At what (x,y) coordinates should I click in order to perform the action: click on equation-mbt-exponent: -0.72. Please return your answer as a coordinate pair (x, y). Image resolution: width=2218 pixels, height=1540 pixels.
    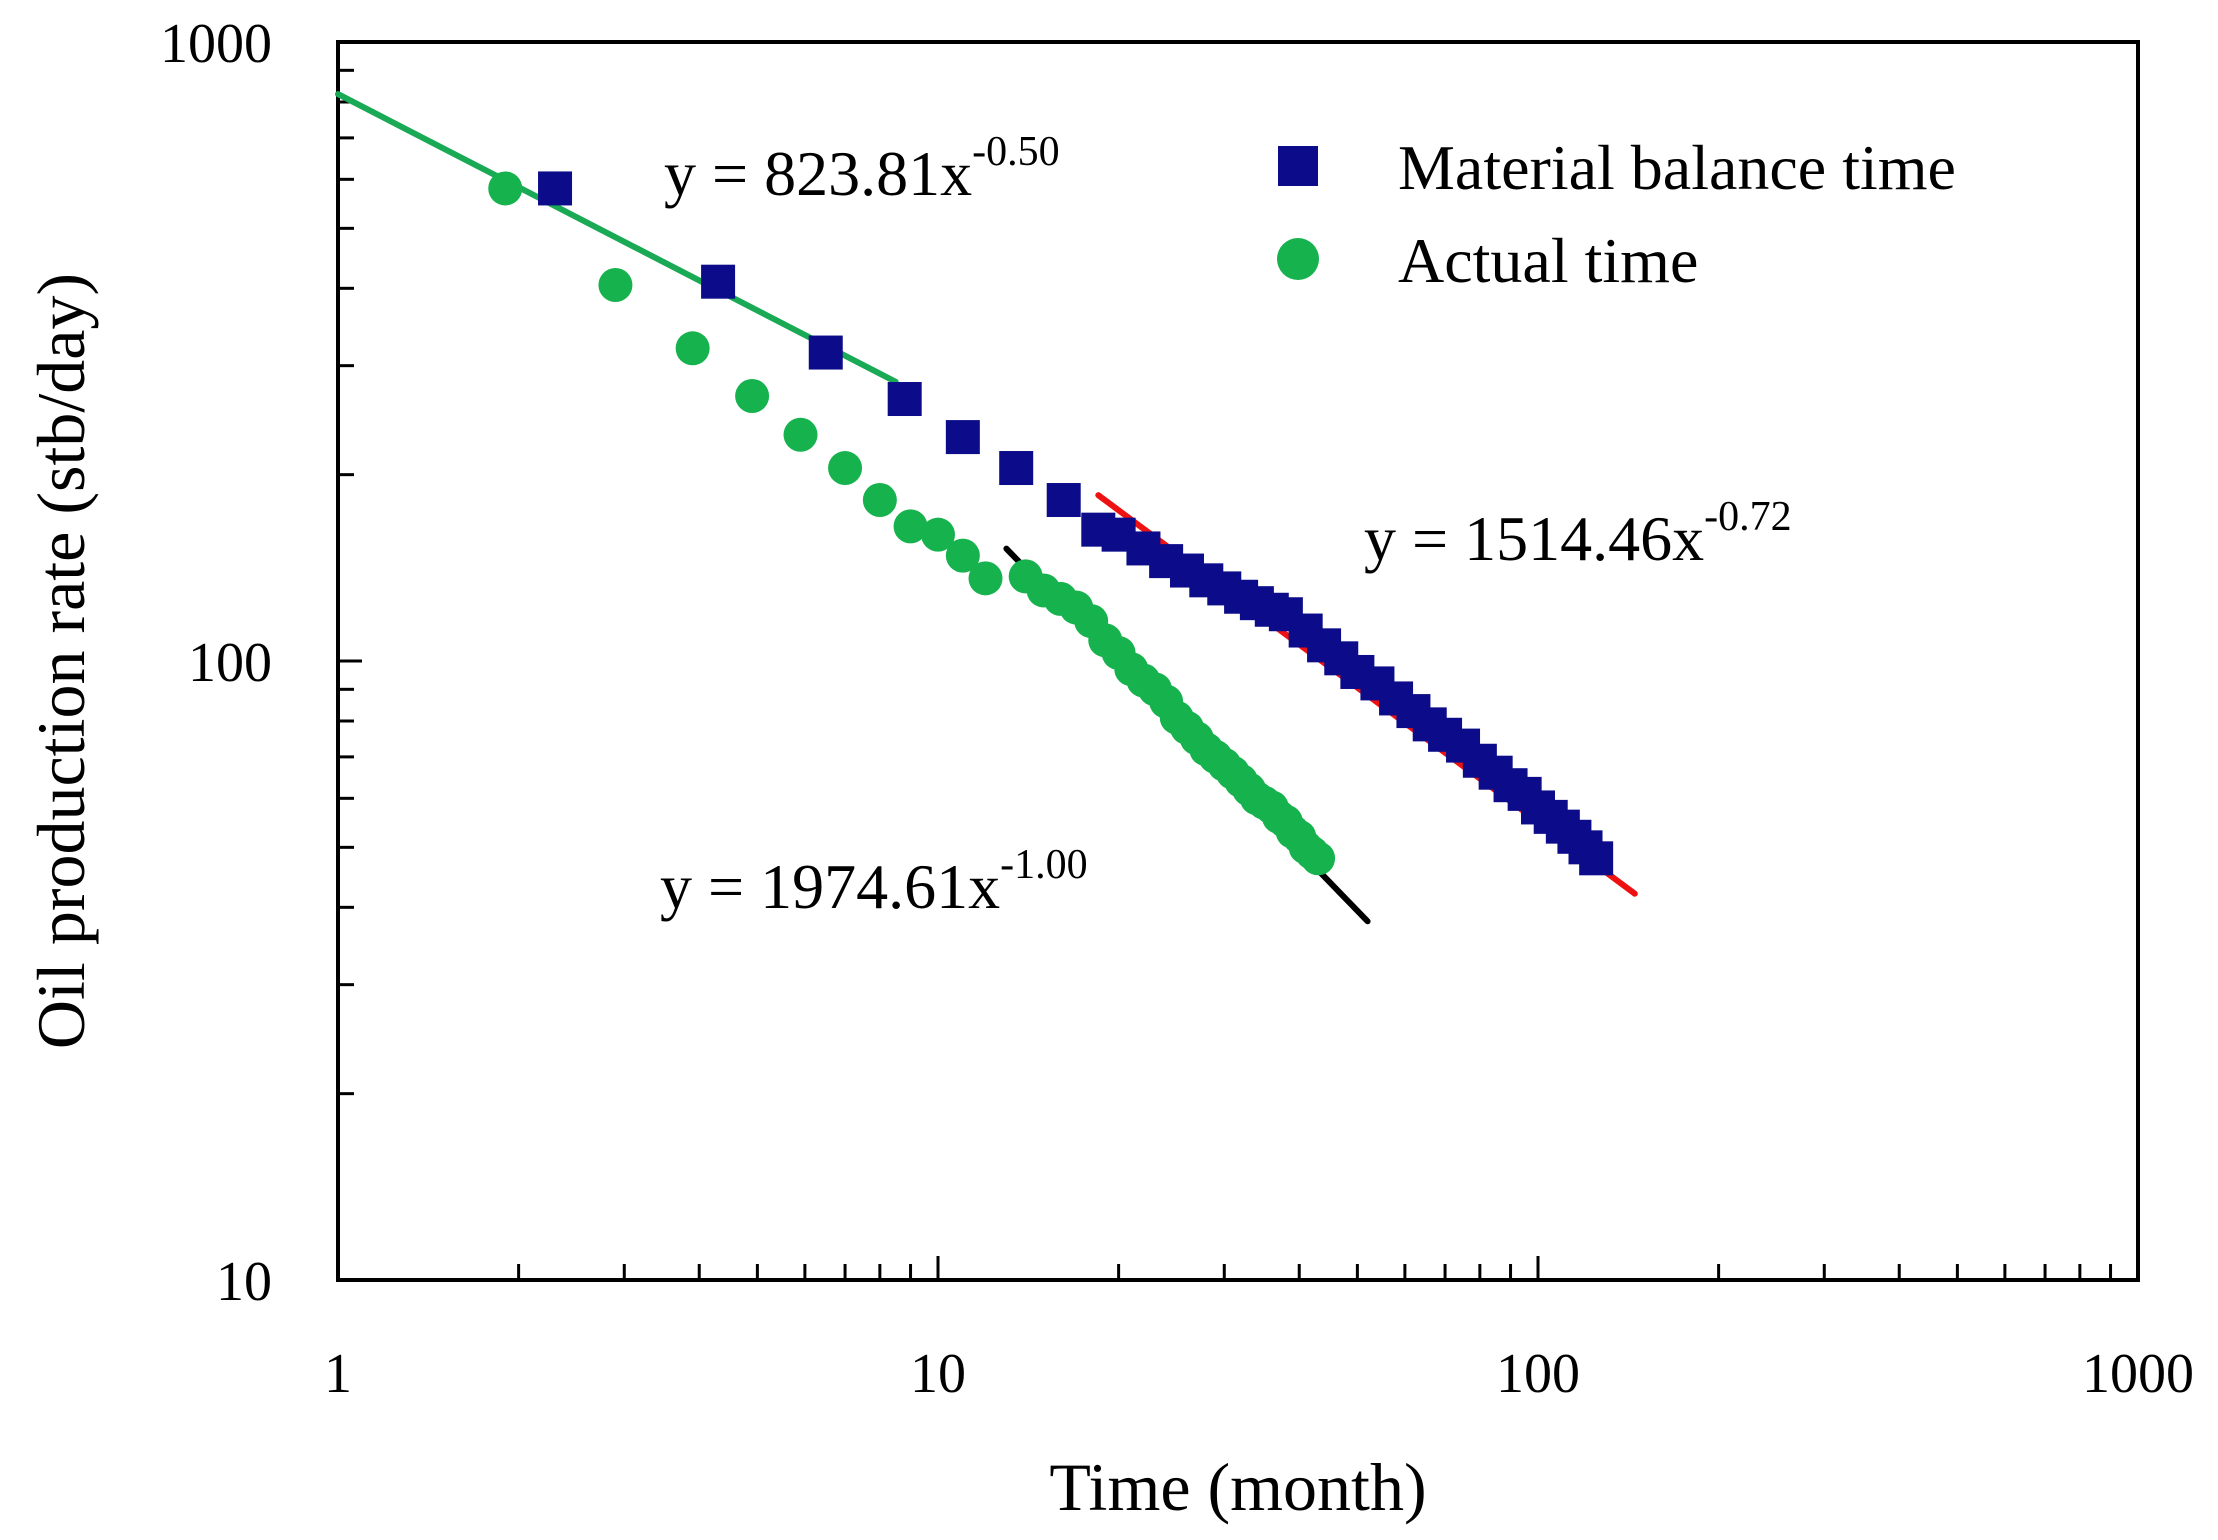
    Looking at the image, I should click on (1748, 517).